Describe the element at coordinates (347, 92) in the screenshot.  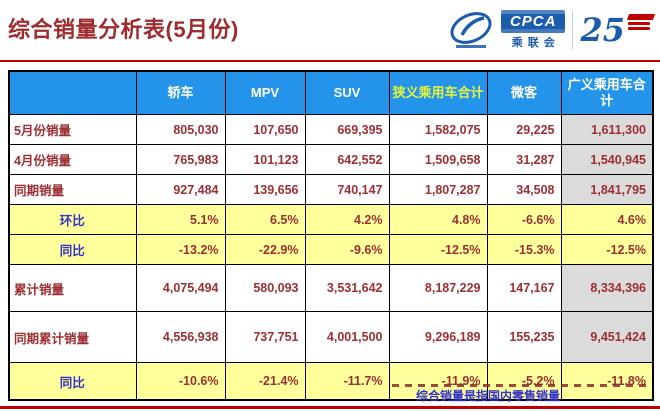
I see `column-header: SUV` at that location.